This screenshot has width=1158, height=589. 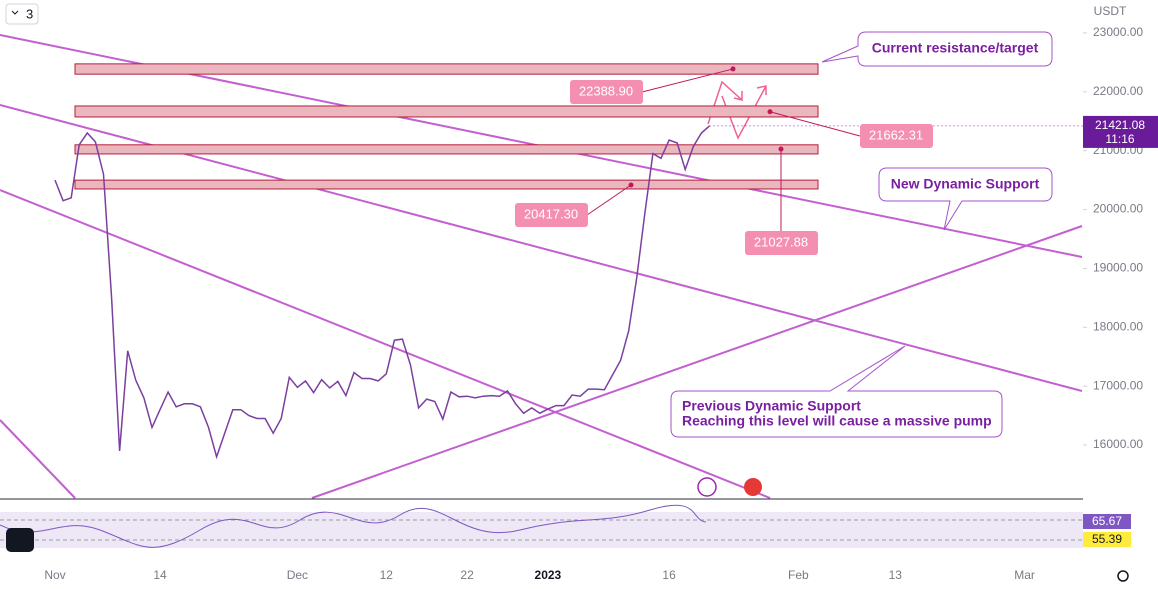 What do you see at coordinates (1118, 32) in the screenshot?
I see `y-tick-label: 23000.00` at bounding box center [1118, 32].